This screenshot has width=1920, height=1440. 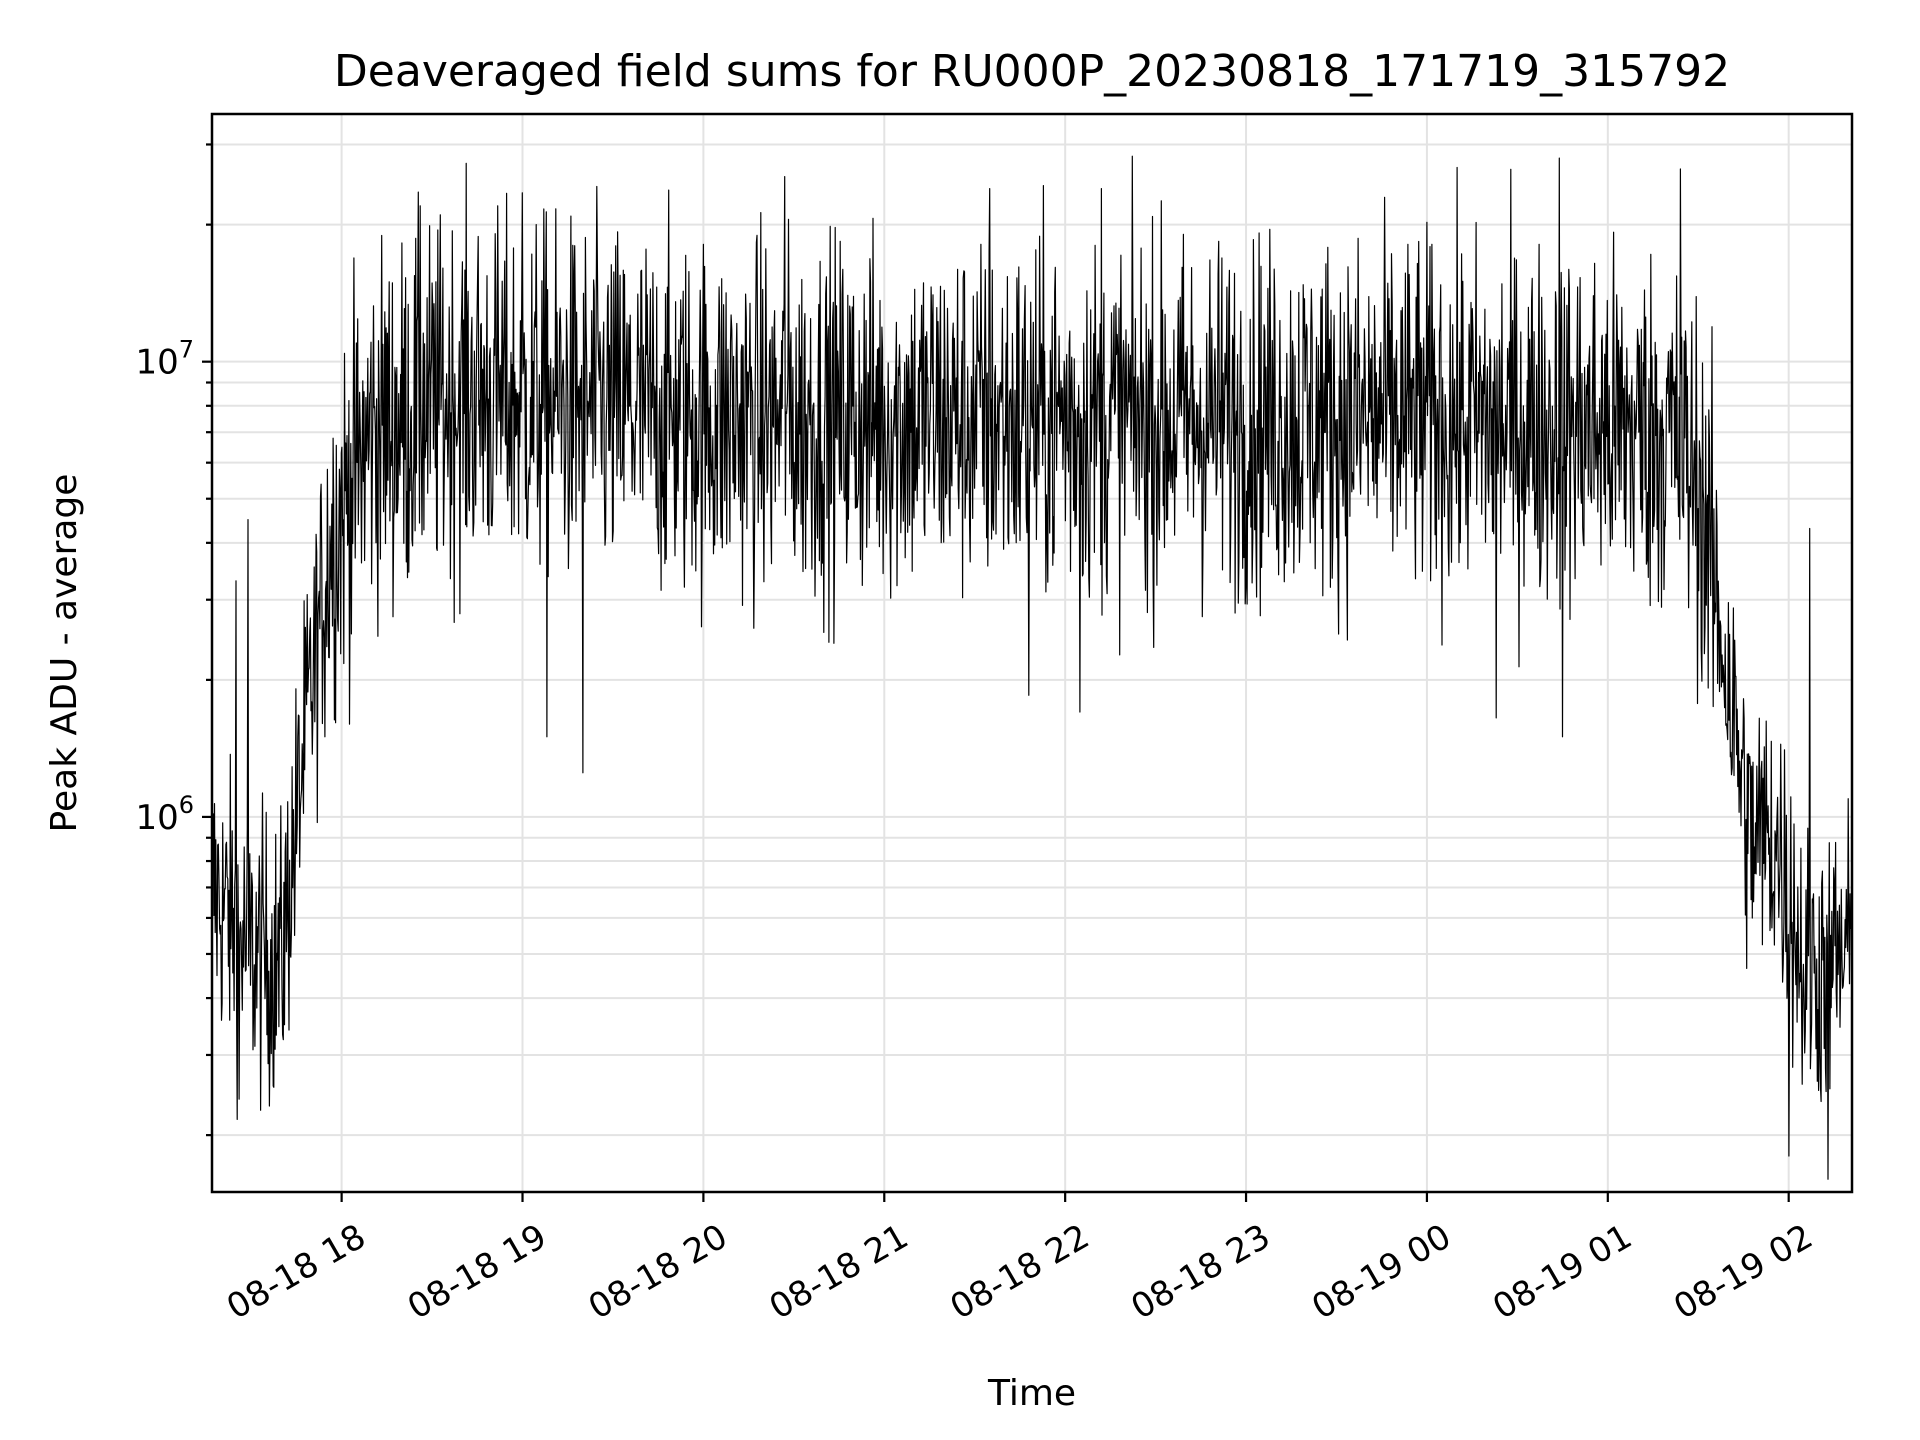 I want to click on y-tick-label: 10⁷, so click(x=164, y=359).